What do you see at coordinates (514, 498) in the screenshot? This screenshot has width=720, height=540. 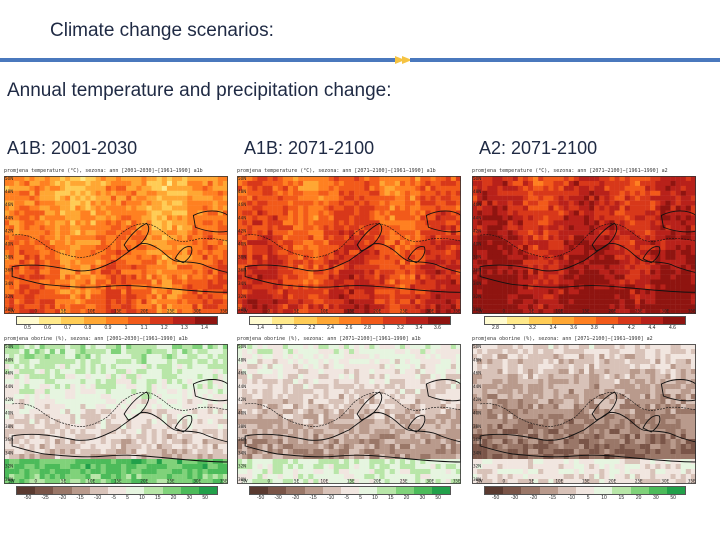 I see `colorbar-tick-label: -30` at bounding box center [514, 498].